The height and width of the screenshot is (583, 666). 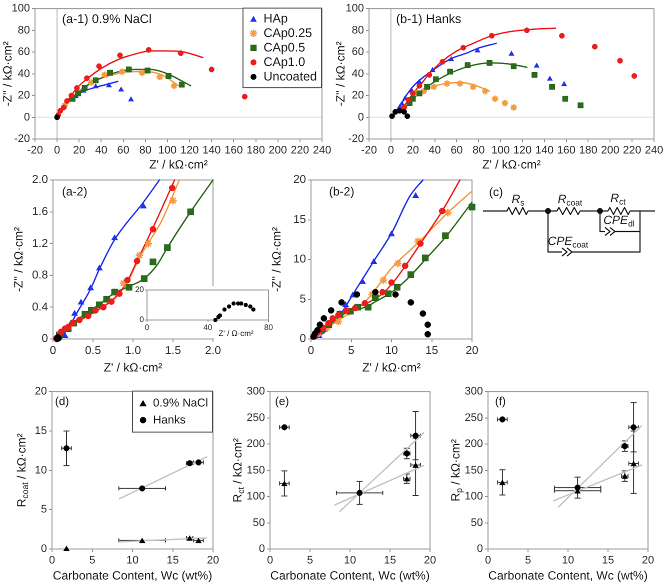 I want to click on legend-label: CAp0.25, so click(x=287, y=33).